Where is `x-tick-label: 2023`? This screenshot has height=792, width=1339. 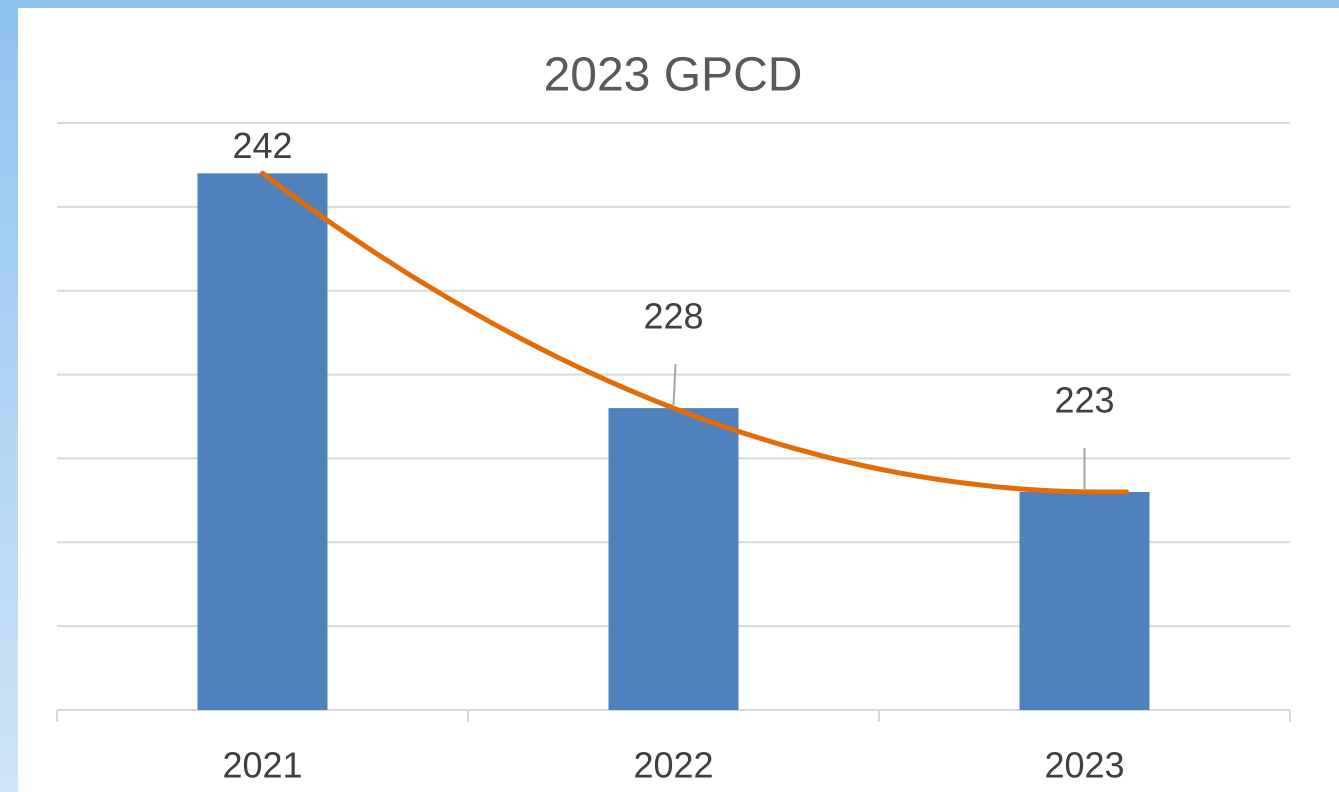
x-tick-label: 2023 is located at coordinates (1084, 765).